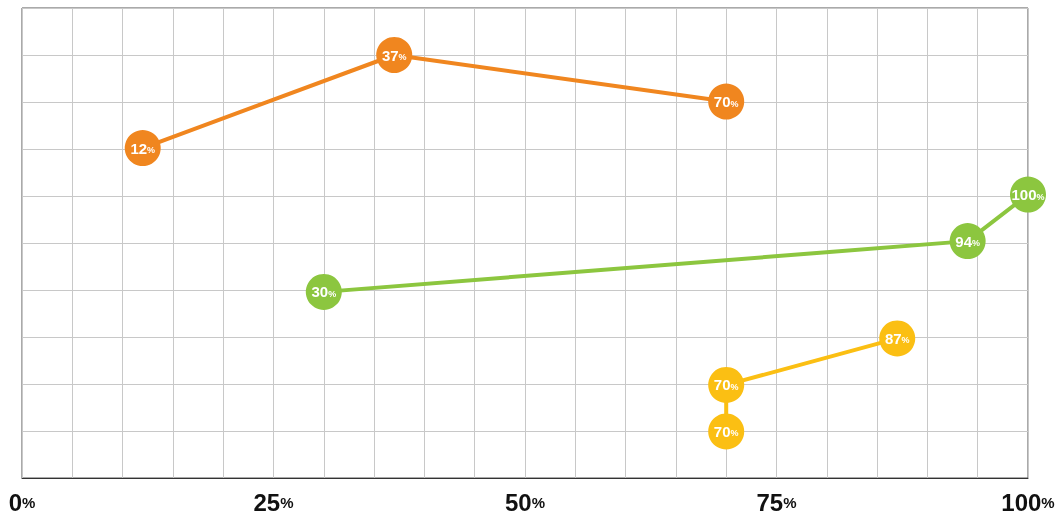 The height and width of the screenshot is (522, 1062). I want to click on annotation: 94%, so click(967, 241).